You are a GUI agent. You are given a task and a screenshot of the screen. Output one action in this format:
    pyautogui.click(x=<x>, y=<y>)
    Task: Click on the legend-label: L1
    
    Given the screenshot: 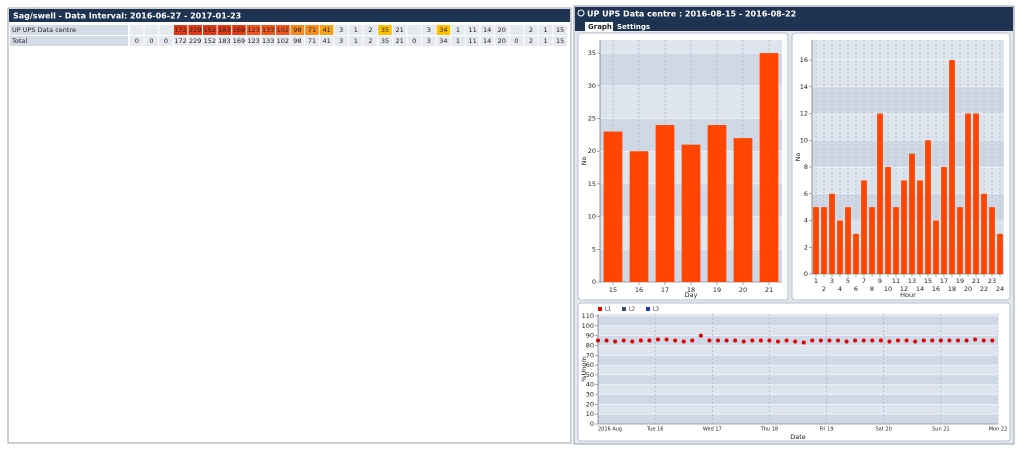 What is the action you would take?
    pyautogui.click(x=608, y=310)
    